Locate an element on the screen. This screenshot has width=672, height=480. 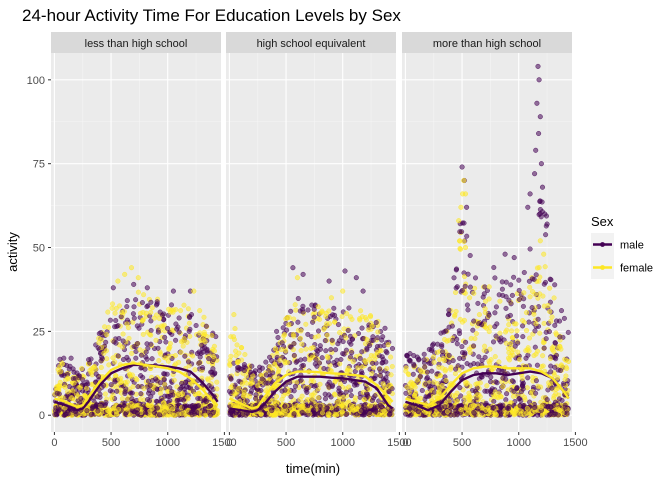
y-tick-label: 100 is located at coordinates (36, 81).